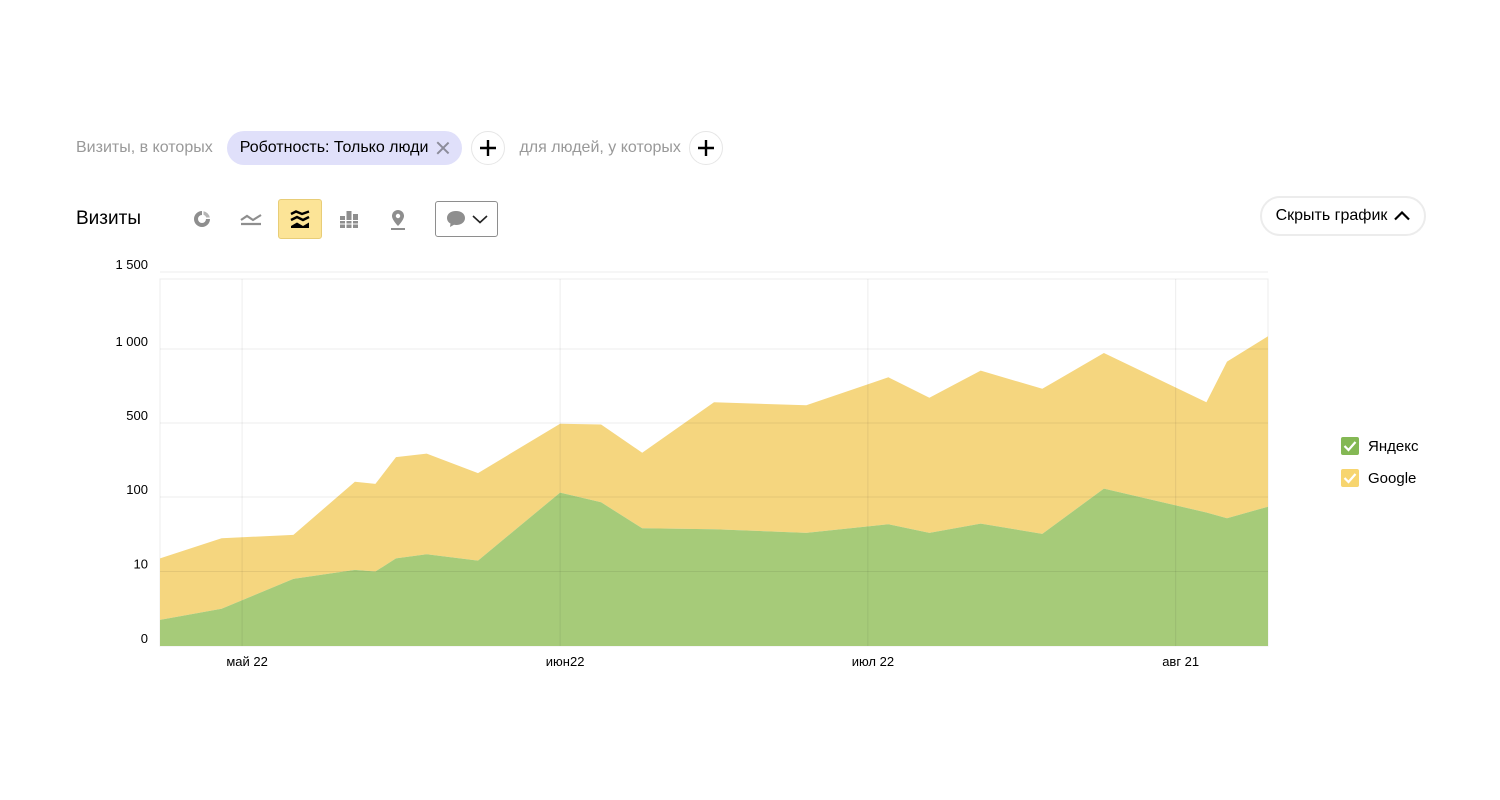 Image resolution: width=1500 pixels, height=800 pixels. Describe the element at coordinates (131, 264) in the screenshot. I see `y-tick-label: 1 500` at that location.